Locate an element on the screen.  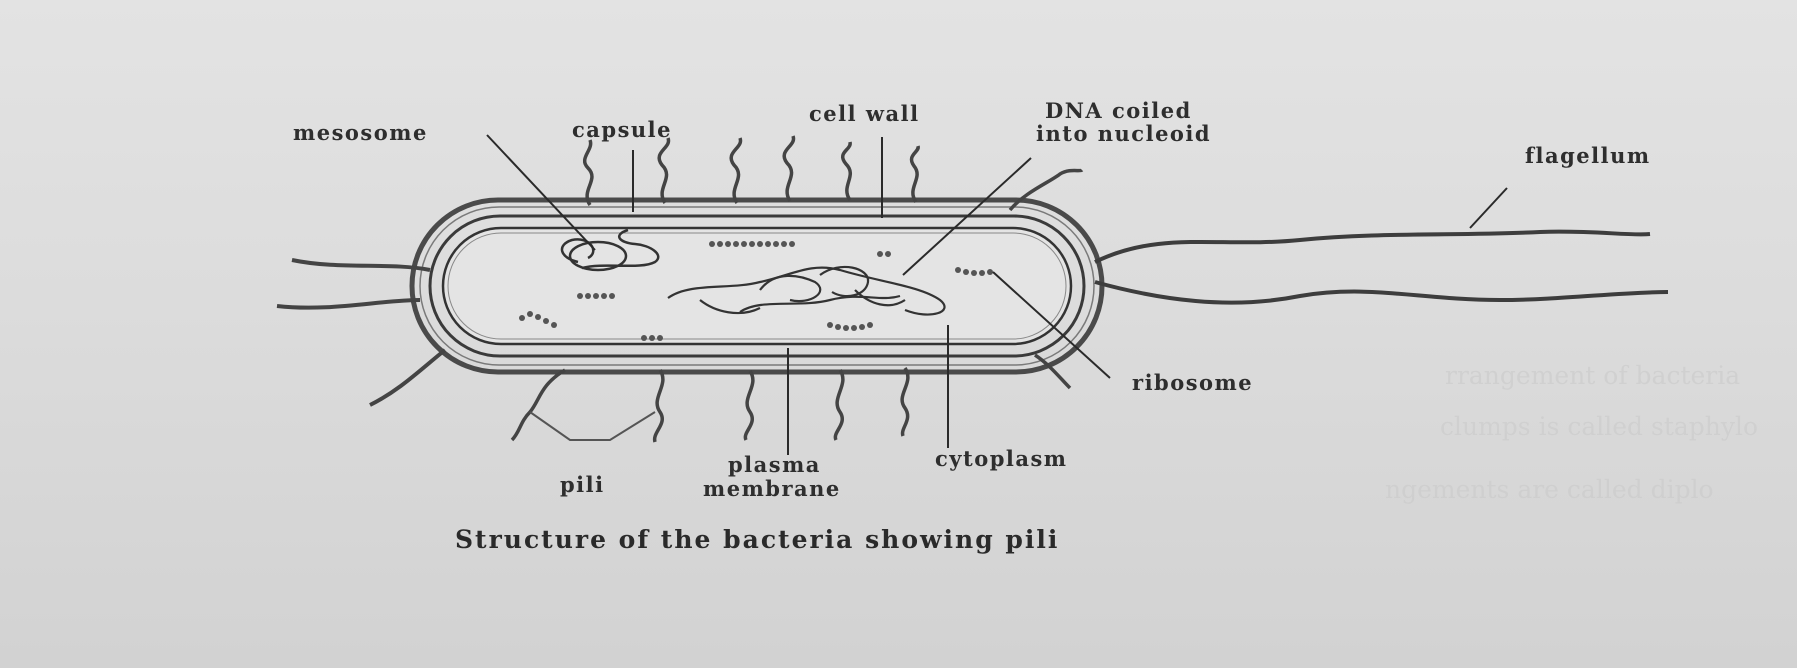
pili-left is located at coordinates (361, 332).